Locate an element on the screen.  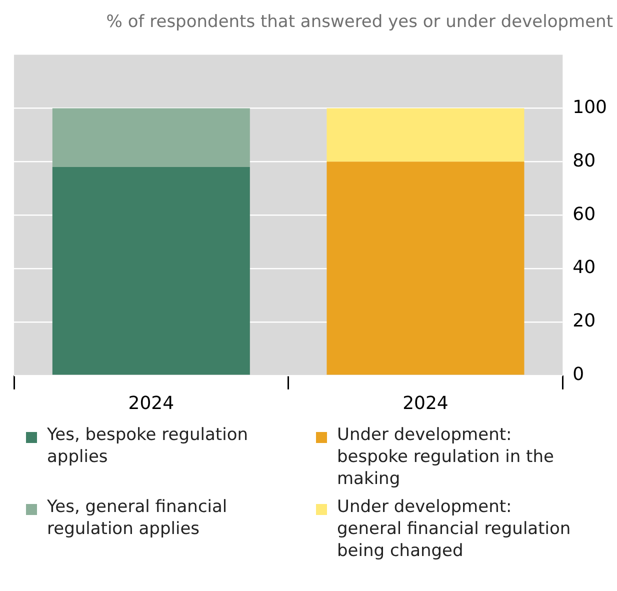
y-tick-label: 0 is located at coordinates (578, 375).